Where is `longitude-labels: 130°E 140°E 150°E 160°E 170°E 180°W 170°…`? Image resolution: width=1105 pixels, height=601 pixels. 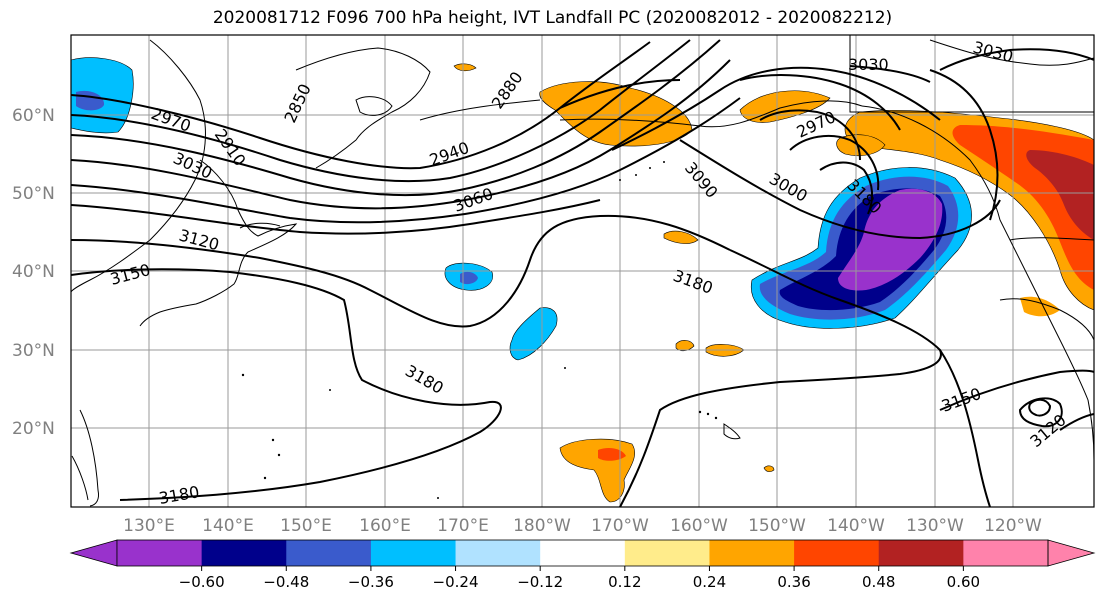 longitude-labels: 130°E 140°E 150°E 160°E 170°E 180°W 170°… is located at coordinates (582, 526).